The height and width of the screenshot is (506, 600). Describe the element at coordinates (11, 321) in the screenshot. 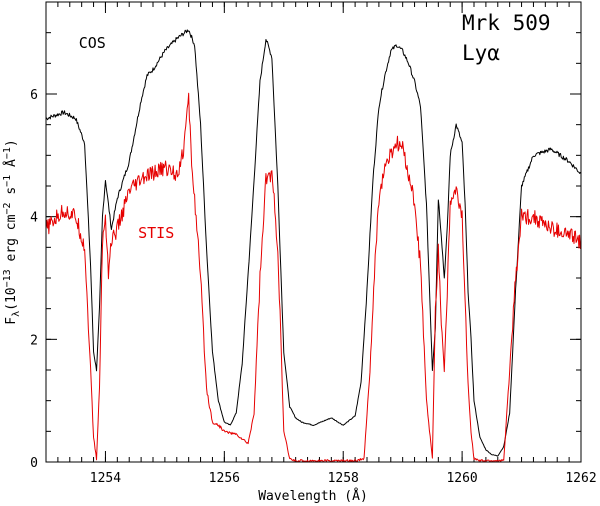

I see `y-axis-label-part: F` at that location.